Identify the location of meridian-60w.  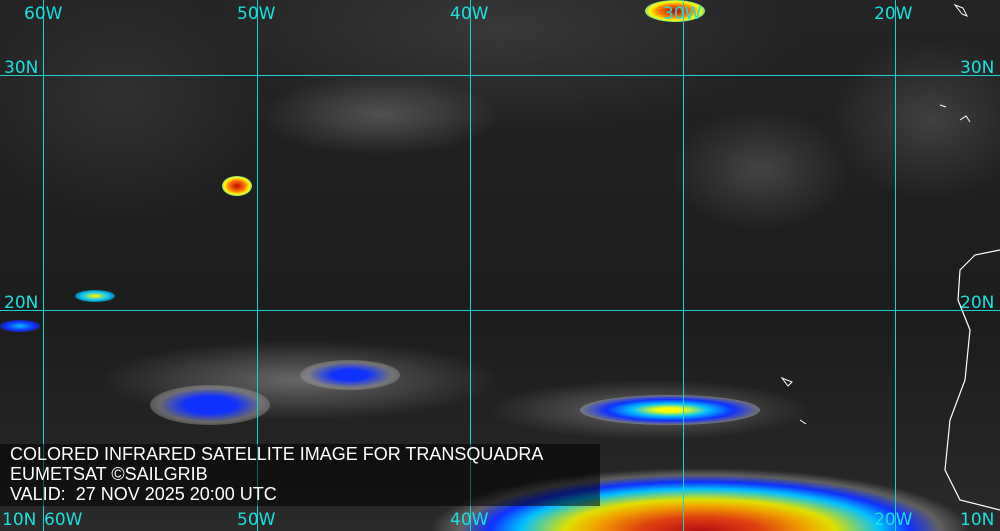
(43, 265).